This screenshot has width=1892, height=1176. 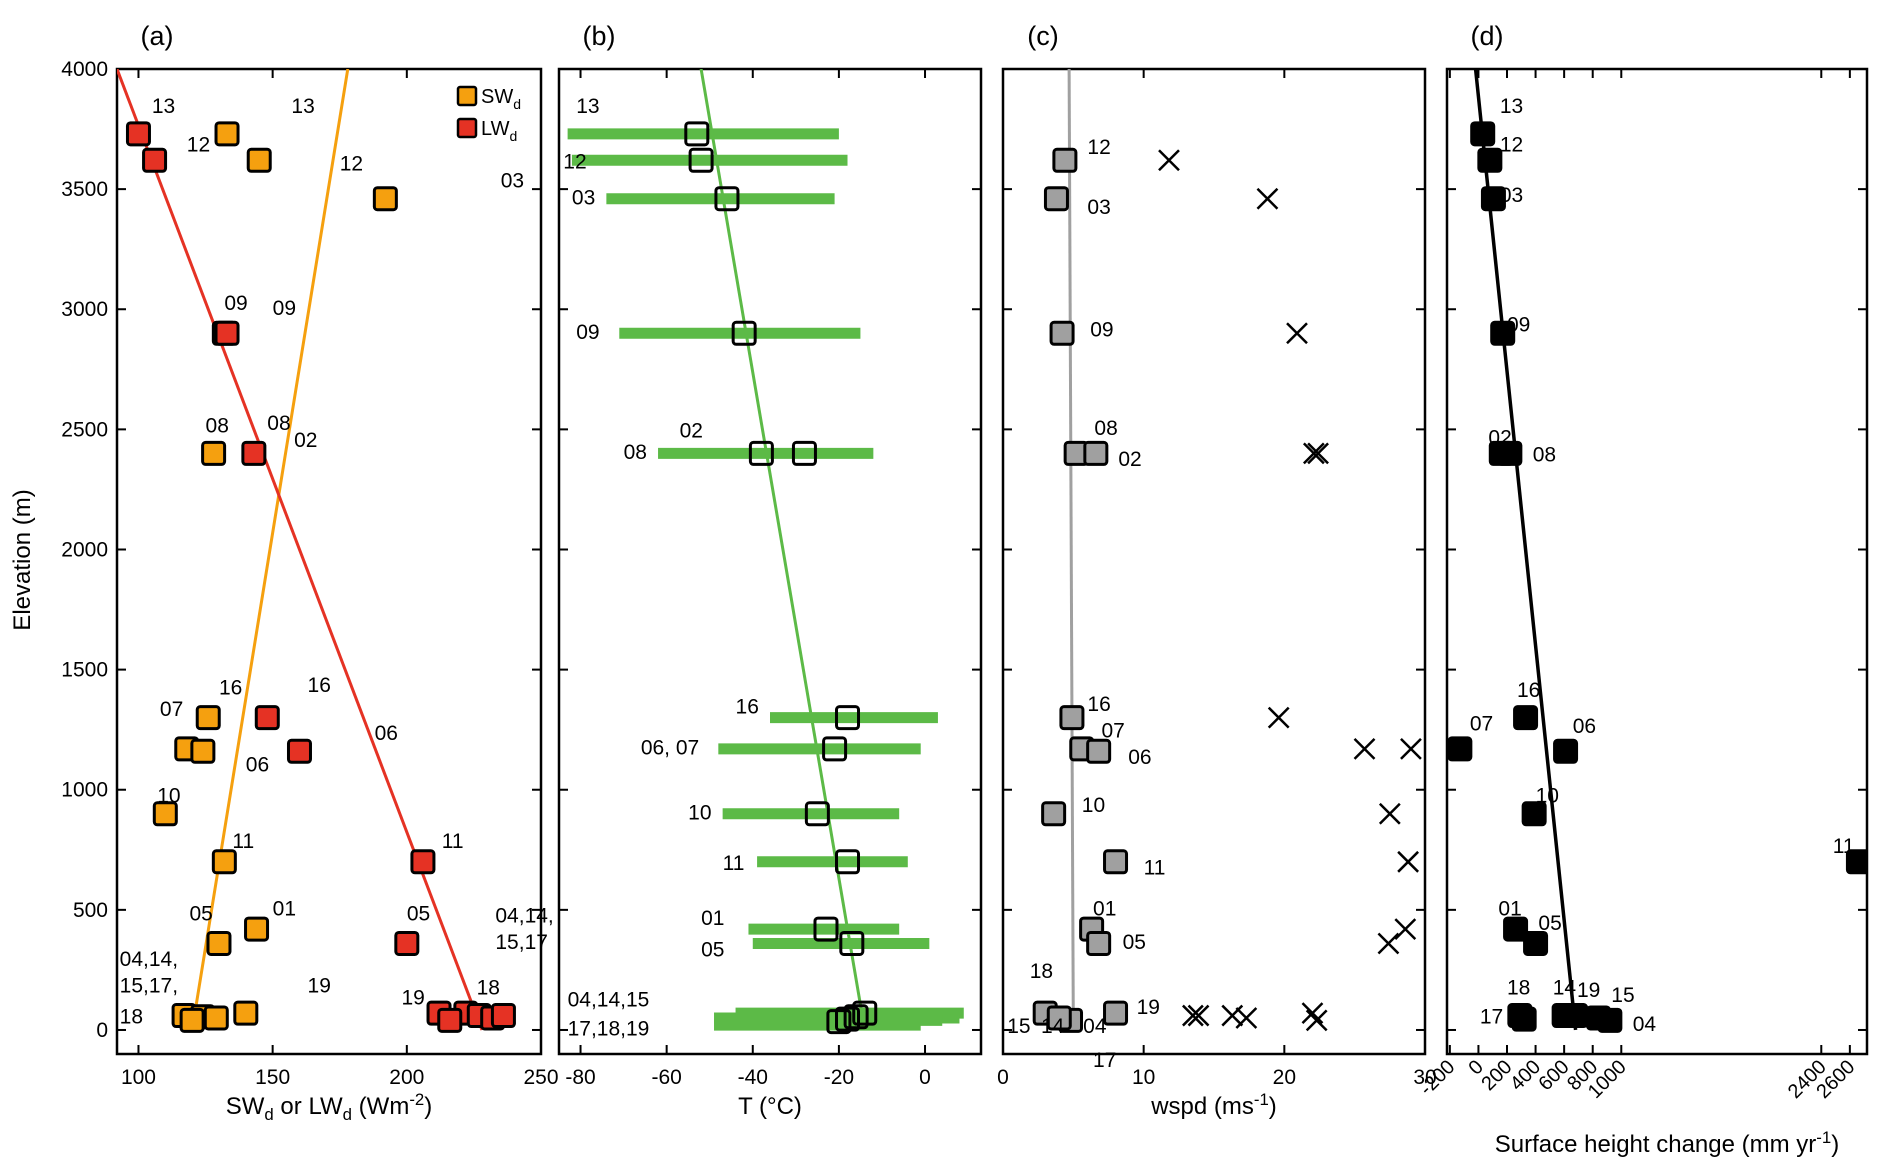 What do you see at coordinates (84, 309) in the screenshot?
I see `y-tick-label: 3000` at bounding box center [84, 309].